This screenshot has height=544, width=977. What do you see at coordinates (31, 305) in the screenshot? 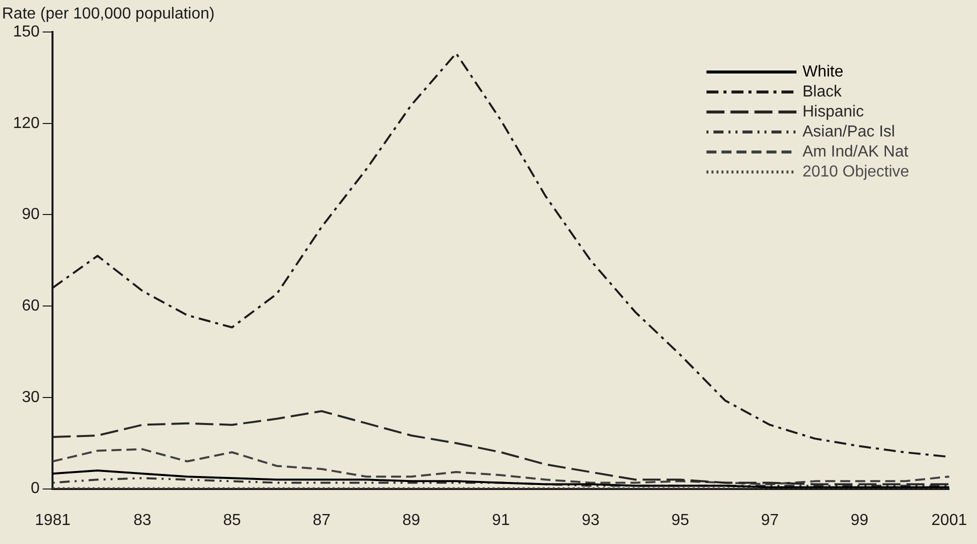
I see `y-tick-label: 60` at bounding box center [31, 305].